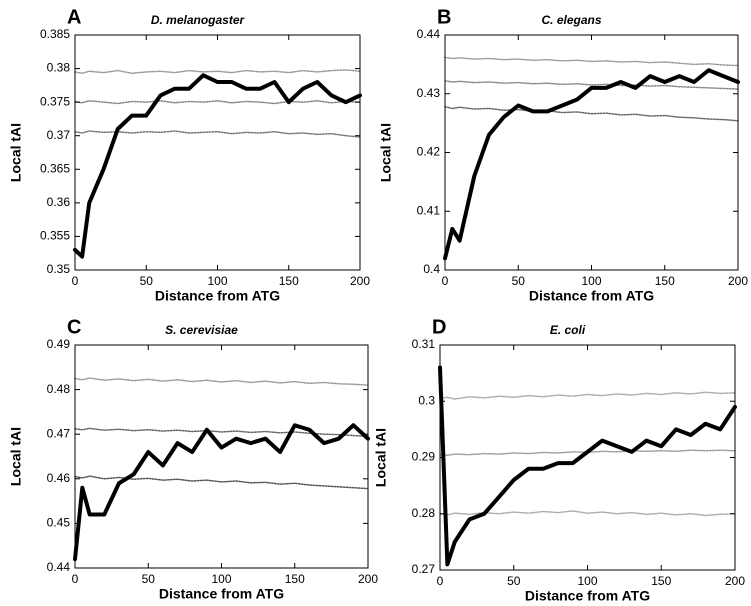 This screenshot has height=606, width=751. What do you see at coordinates (424, 344) in the screenshot?
I see `y-tick-label: 0.31` at bounding box center [424, 344].